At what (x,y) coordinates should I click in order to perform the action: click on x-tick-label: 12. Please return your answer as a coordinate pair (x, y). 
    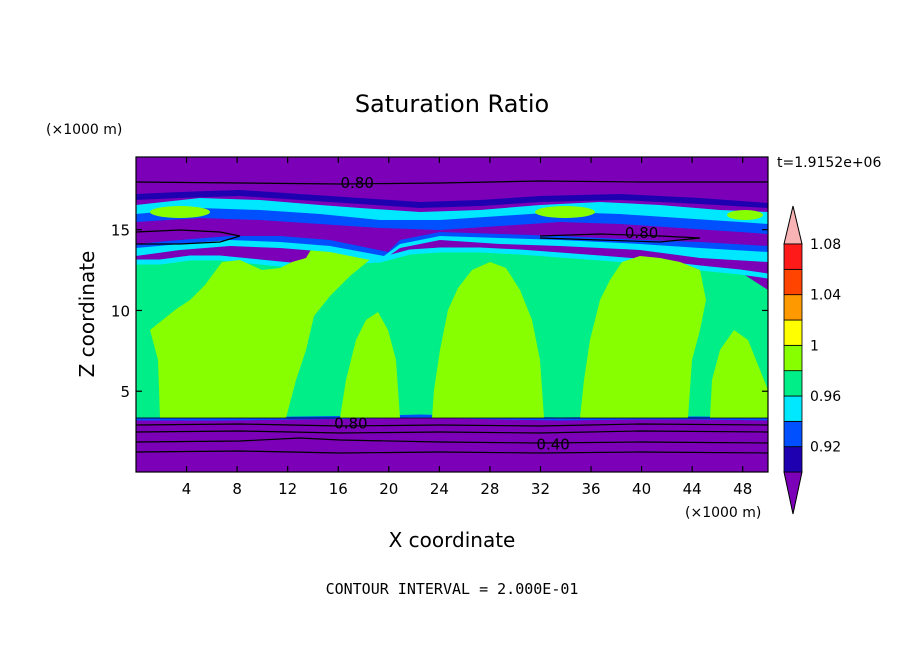
    Looking at the image, I should click on (287, 489).